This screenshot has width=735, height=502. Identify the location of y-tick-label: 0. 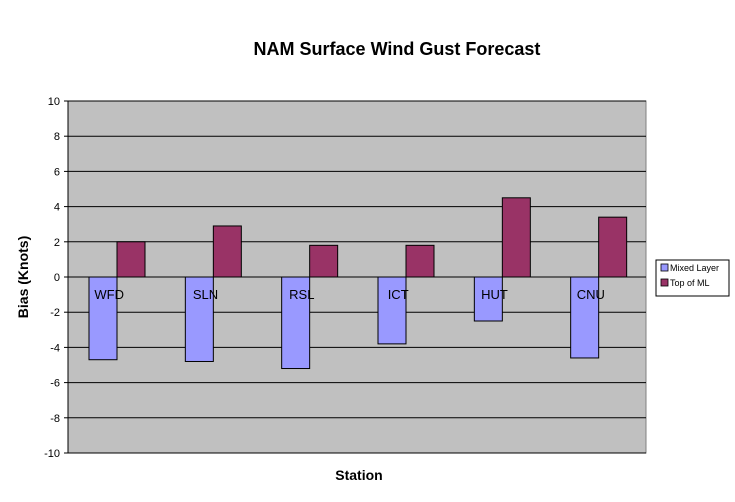
(57, 278).